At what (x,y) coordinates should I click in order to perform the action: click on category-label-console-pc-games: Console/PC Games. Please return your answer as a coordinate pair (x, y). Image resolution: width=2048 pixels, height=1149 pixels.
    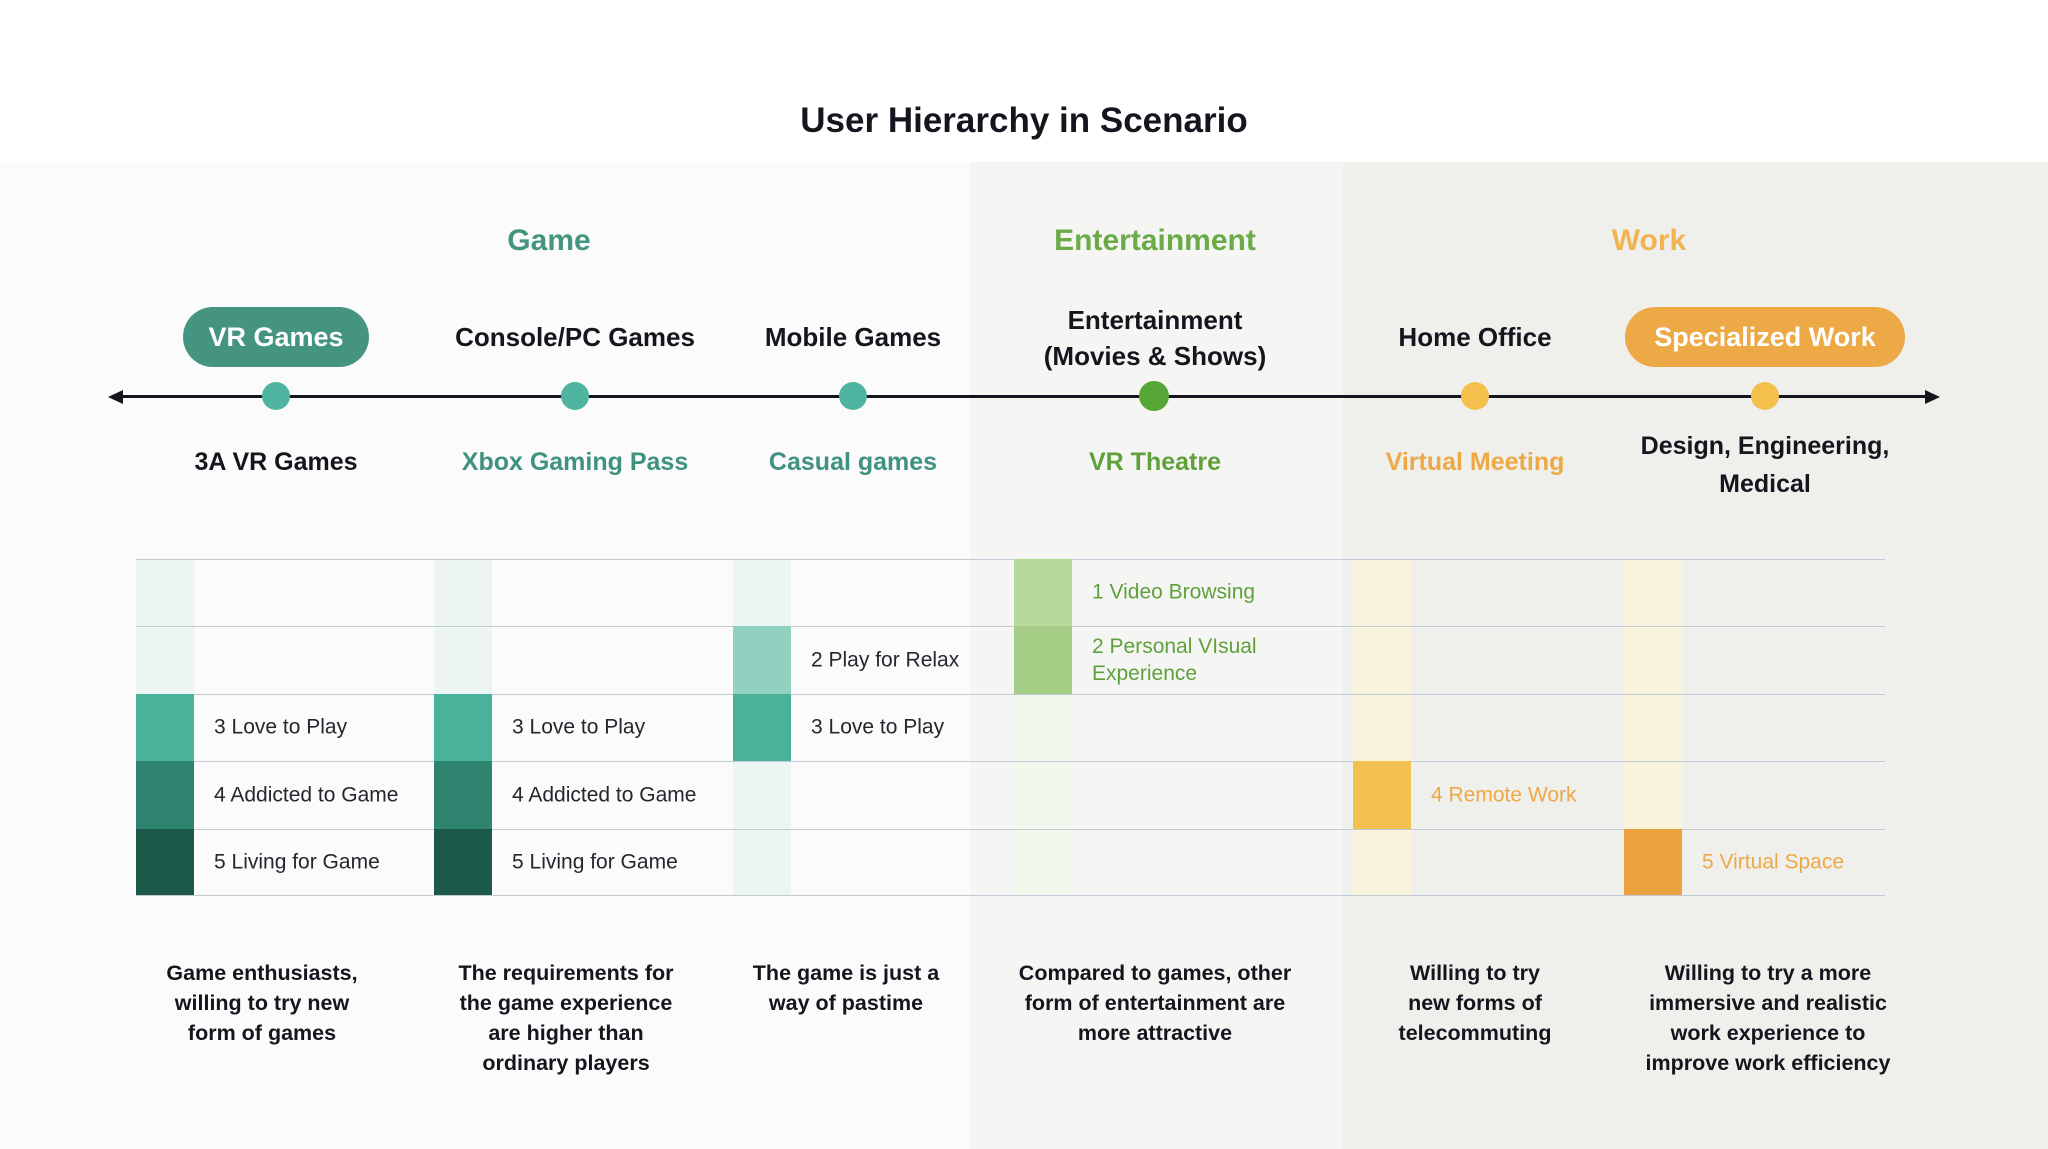
    Looking at the image, I should click on (575, 337).